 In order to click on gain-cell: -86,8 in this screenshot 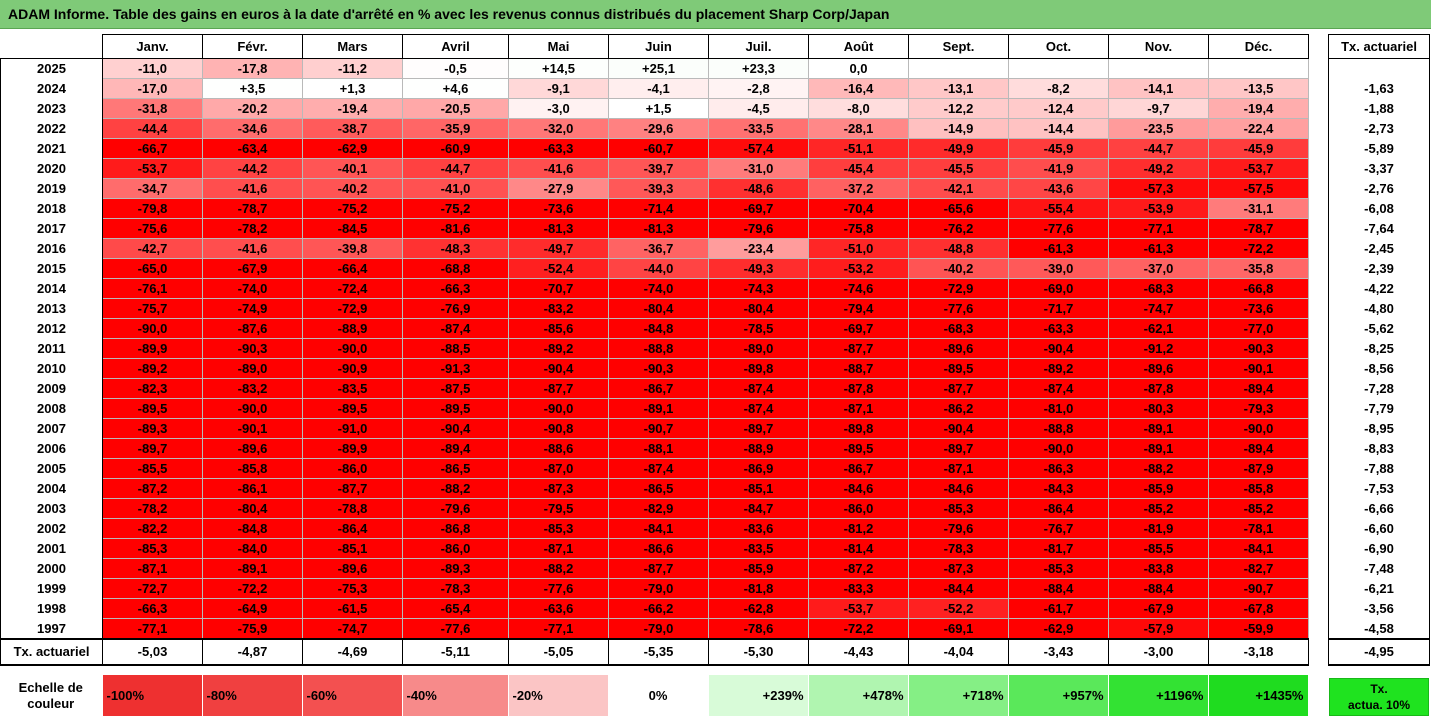, I will do `click(455, 528)`.